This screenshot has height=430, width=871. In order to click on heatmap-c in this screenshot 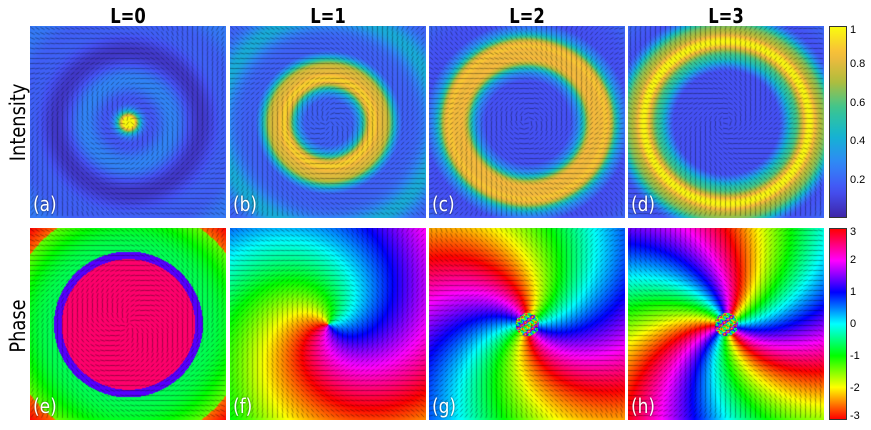, I will do `click(527, 122)`.